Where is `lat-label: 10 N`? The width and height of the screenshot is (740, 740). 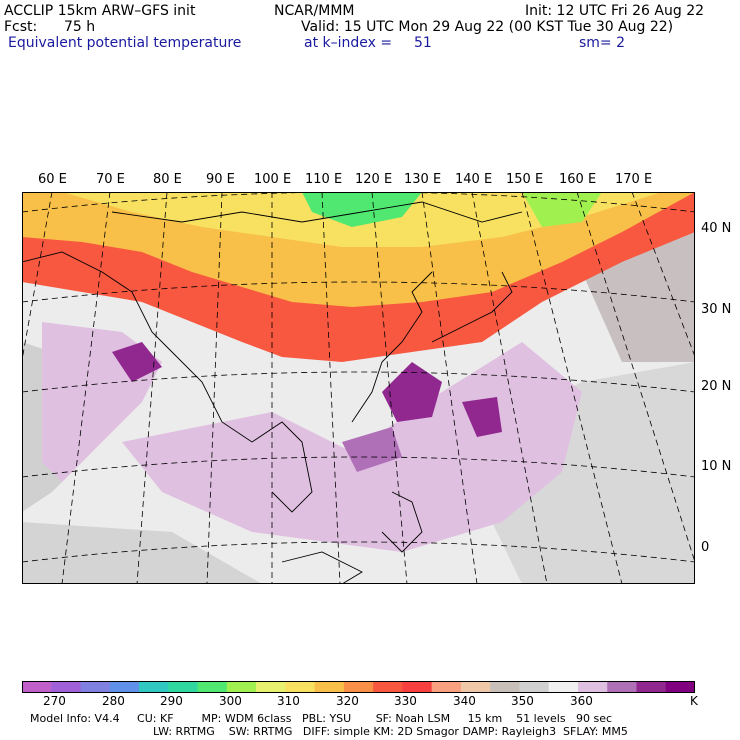
lat-label: 10 N is located at coordinates (716, 466).